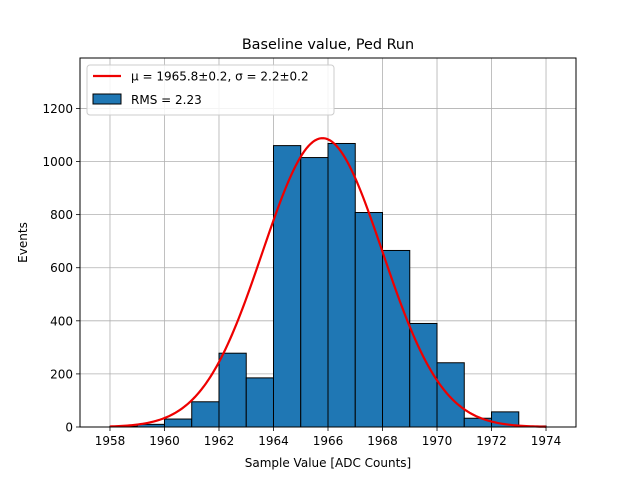  I want to click on x-tick-label: 1962, so click(219, 441).